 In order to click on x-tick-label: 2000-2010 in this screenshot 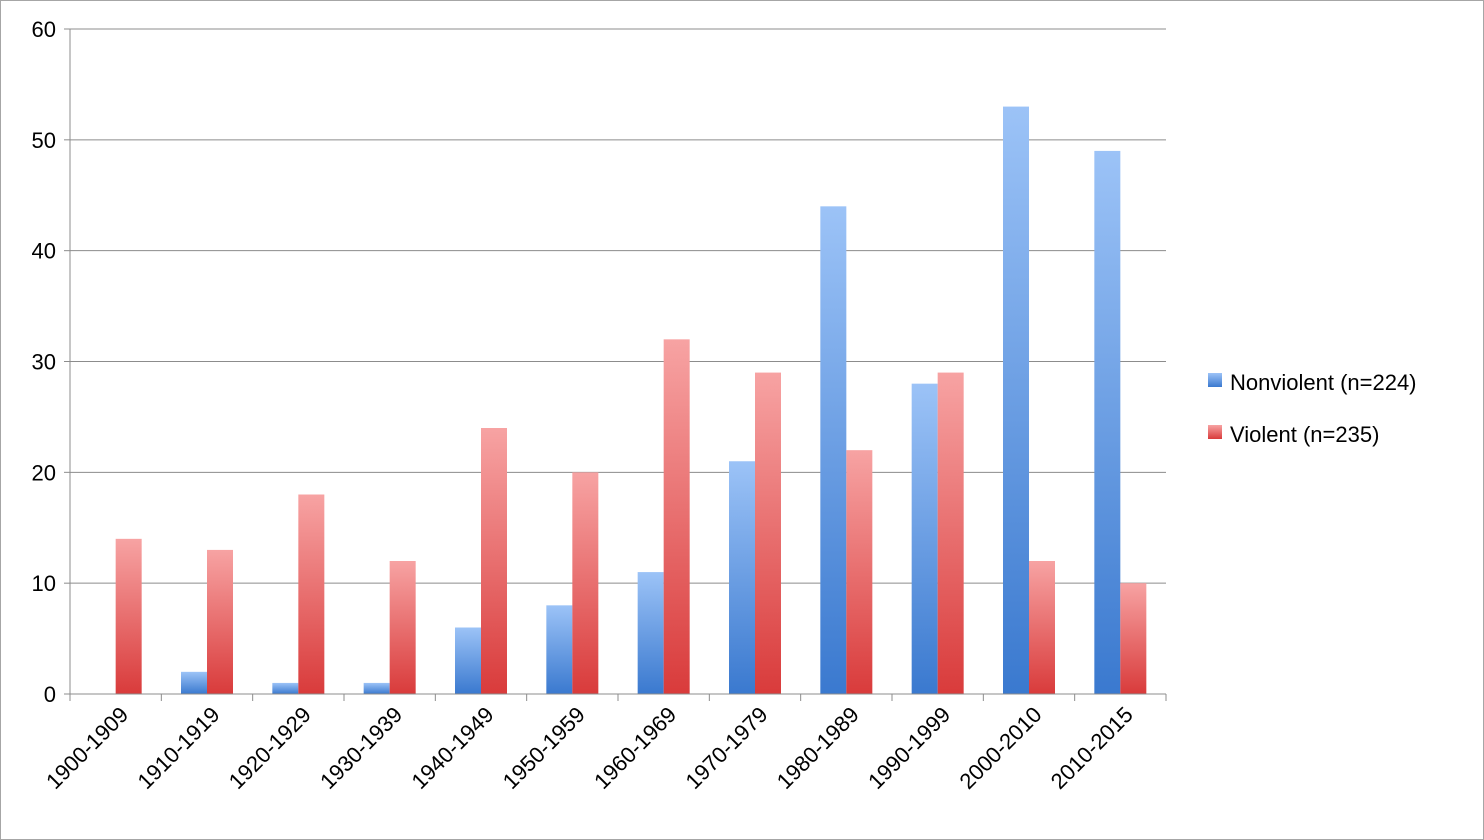, I will do `click(1000, 748)`.